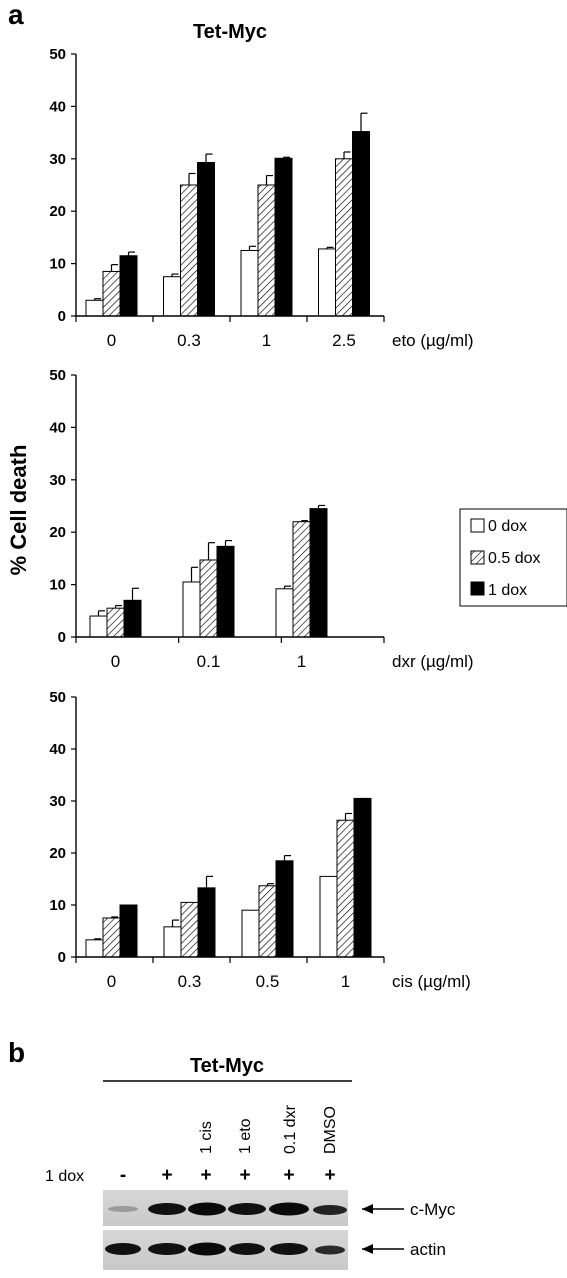 Image resolution: width=567 pixels, height=1278 pixels. I want to click on x-tick-label: 2.5, so click(344, 340).